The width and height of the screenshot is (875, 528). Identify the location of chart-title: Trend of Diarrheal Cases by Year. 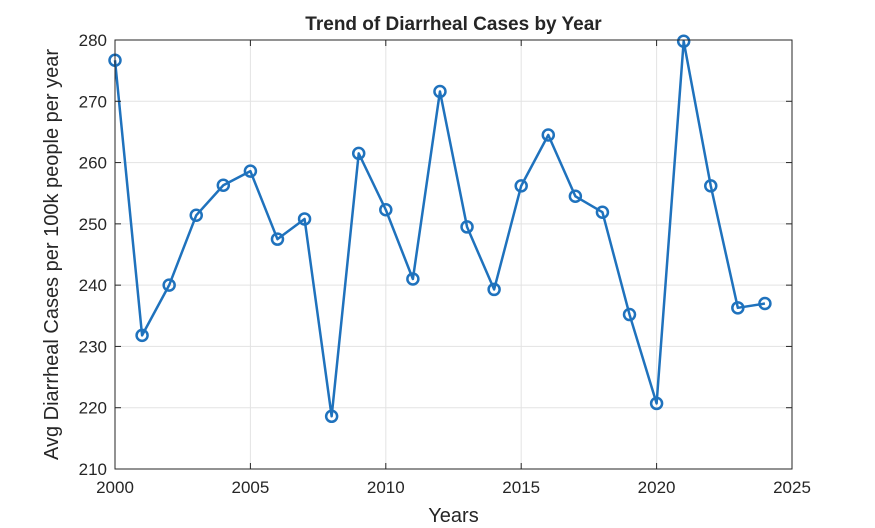
(453, 24).